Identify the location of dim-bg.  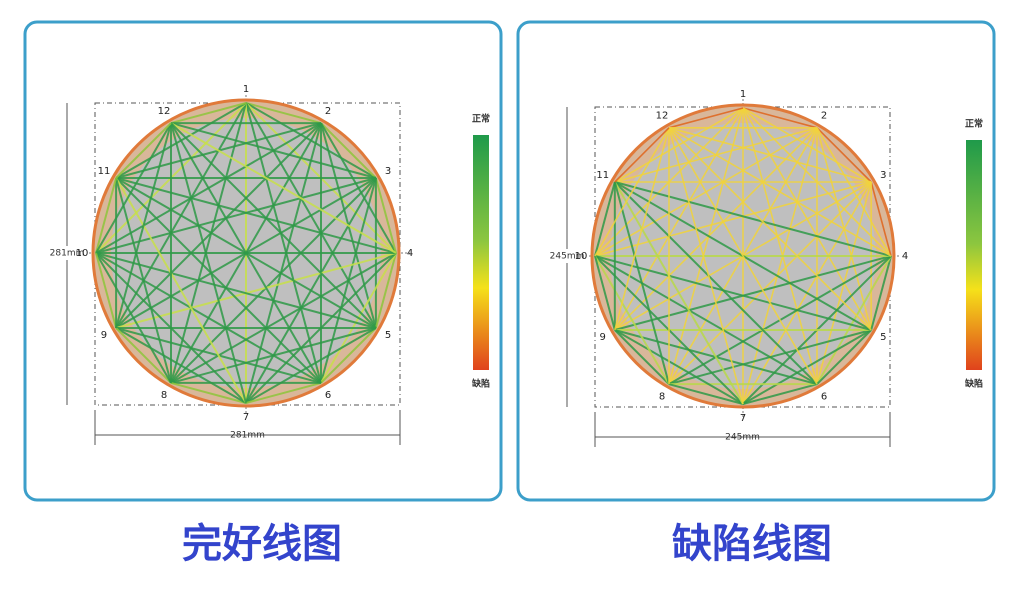
(67, 253).